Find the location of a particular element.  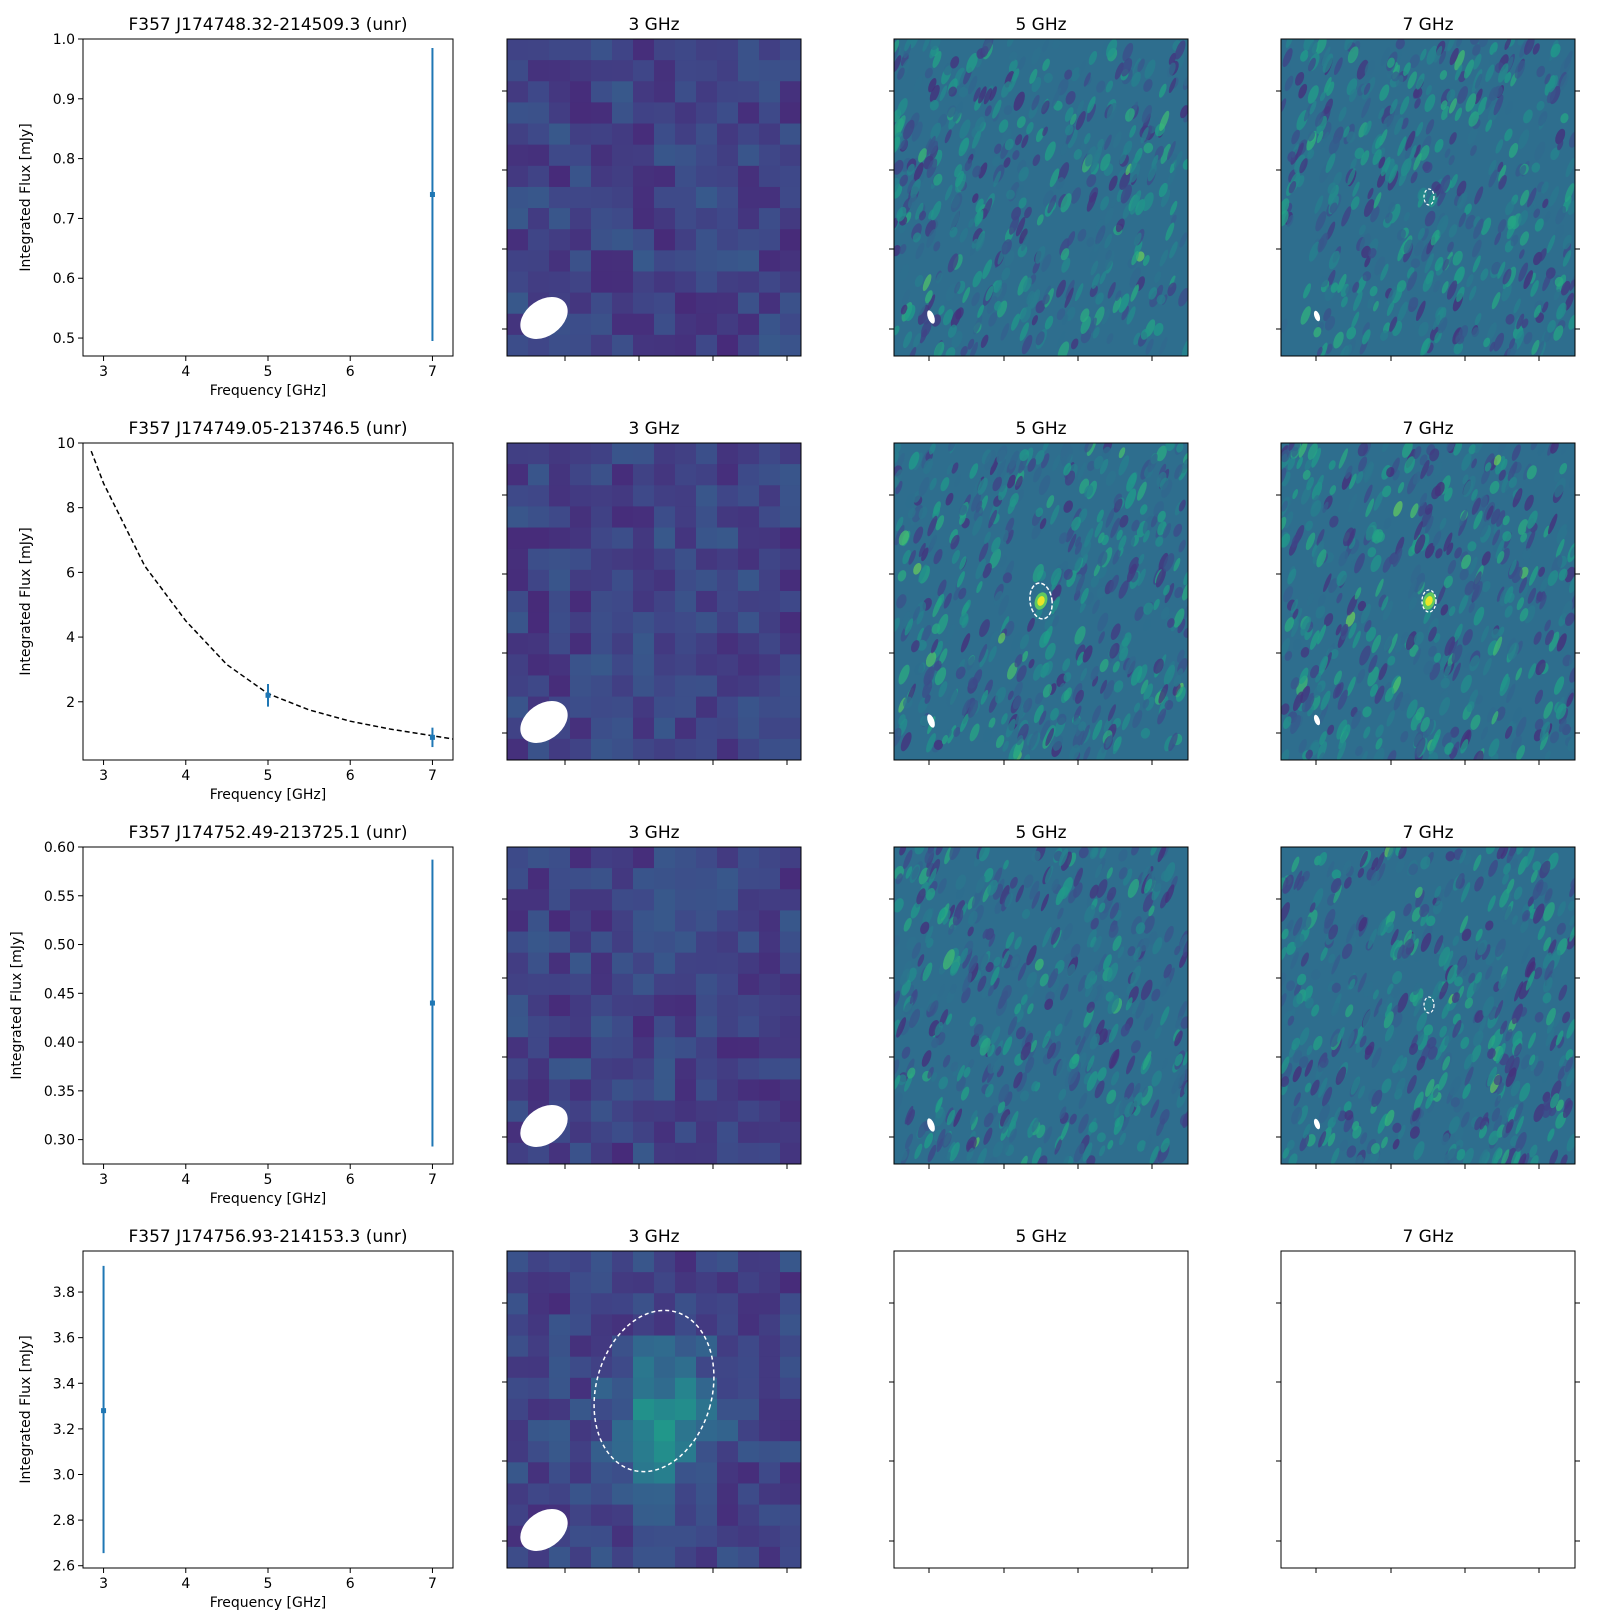

y-tick-label: 0.8 is located at coordinates (64, 160).